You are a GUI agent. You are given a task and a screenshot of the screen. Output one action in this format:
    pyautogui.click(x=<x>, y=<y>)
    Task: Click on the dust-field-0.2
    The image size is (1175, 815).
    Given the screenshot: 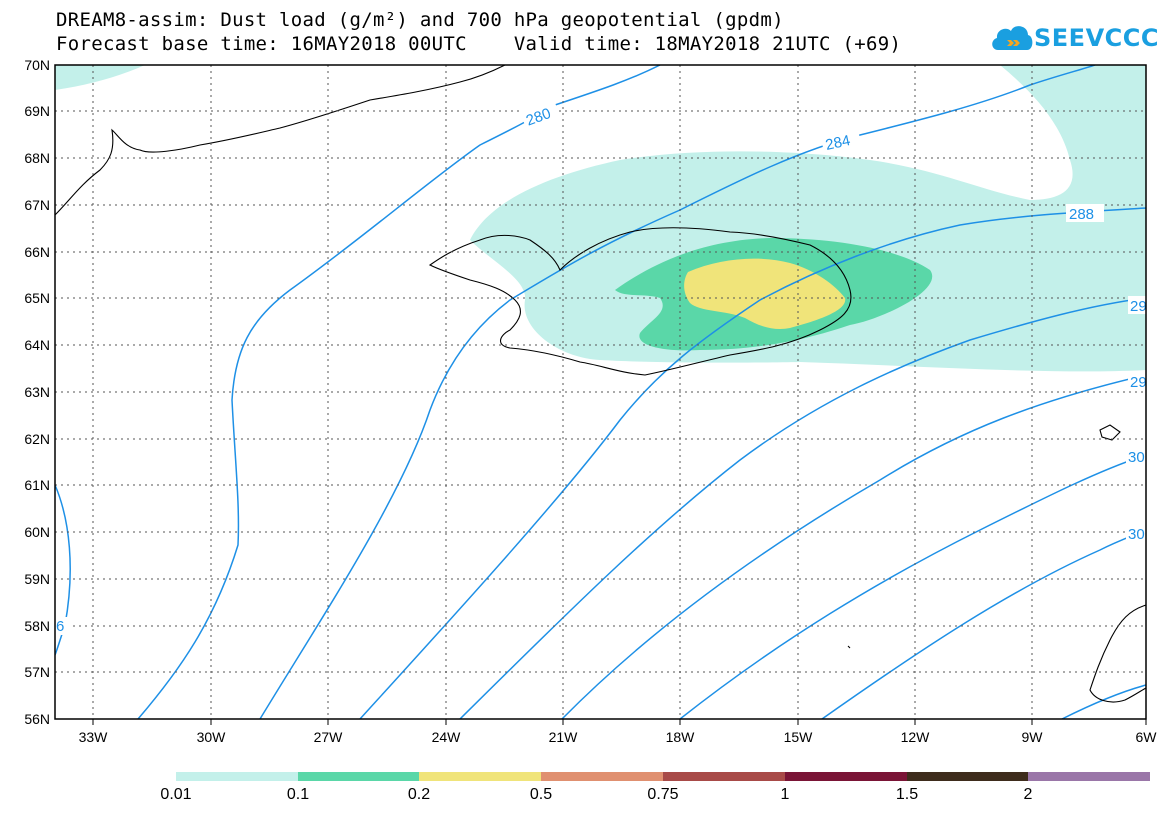 What is the action you would take?
    pyautogui.click(x=765, y=293)
    